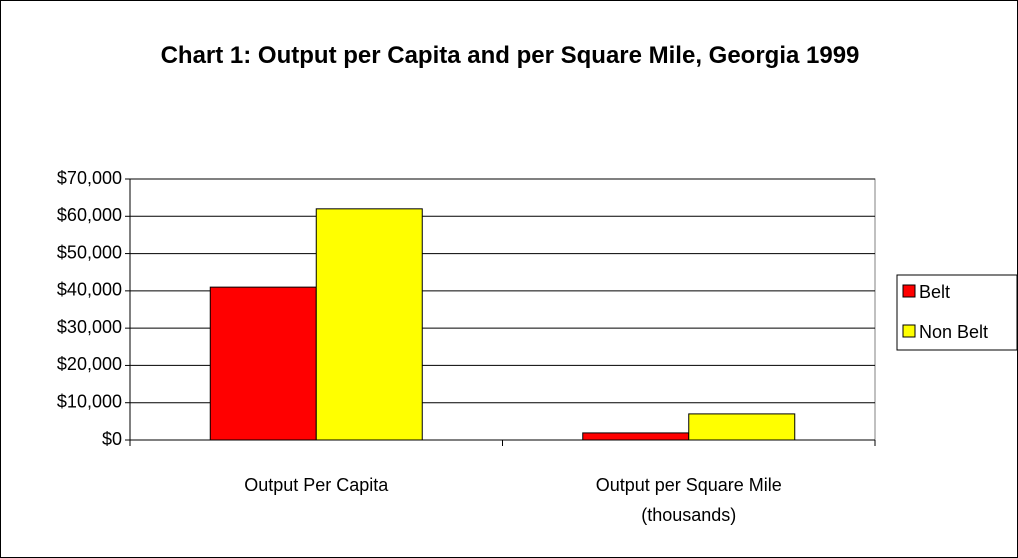 This screenshot has width=1018, height=558. What do you see at coordinates (112, 439) in the screenshot?
I see `y-tick-label: $0` at bounding box center [112, 439].